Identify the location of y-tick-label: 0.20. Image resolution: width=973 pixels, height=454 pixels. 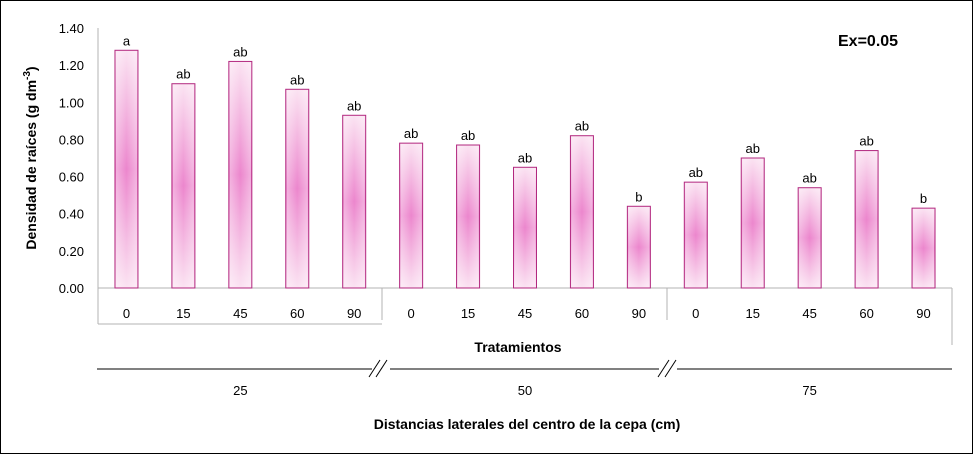
(71, 251).